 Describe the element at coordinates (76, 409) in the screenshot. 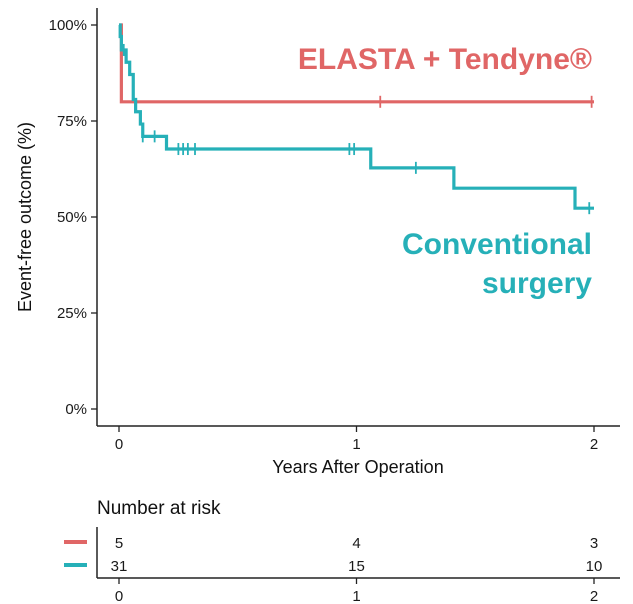

I see `y-tick-label: 0%` at that location.